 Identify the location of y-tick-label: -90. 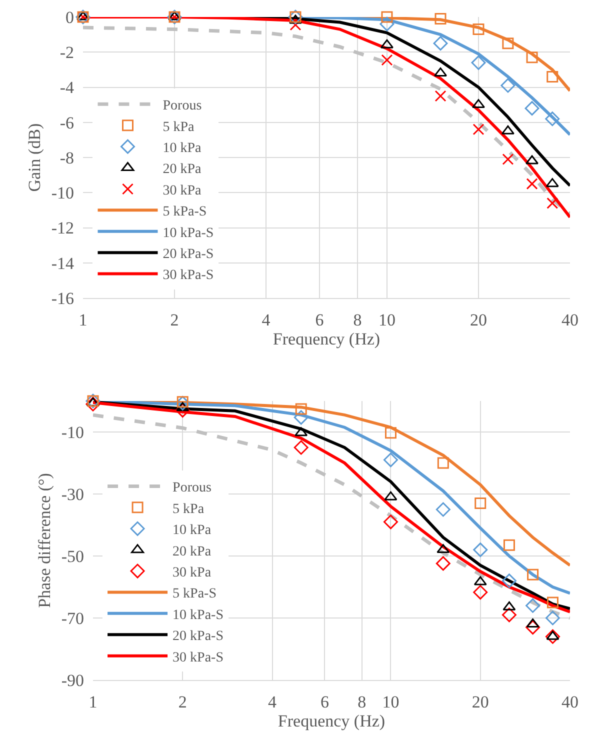
(72, 680).